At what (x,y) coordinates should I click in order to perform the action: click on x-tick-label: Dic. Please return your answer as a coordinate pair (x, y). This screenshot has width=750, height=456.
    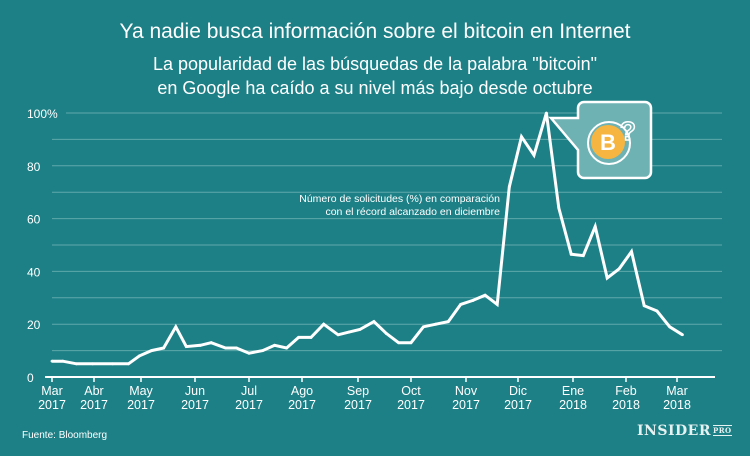
    Looking at the image, I should click on (518, 391).